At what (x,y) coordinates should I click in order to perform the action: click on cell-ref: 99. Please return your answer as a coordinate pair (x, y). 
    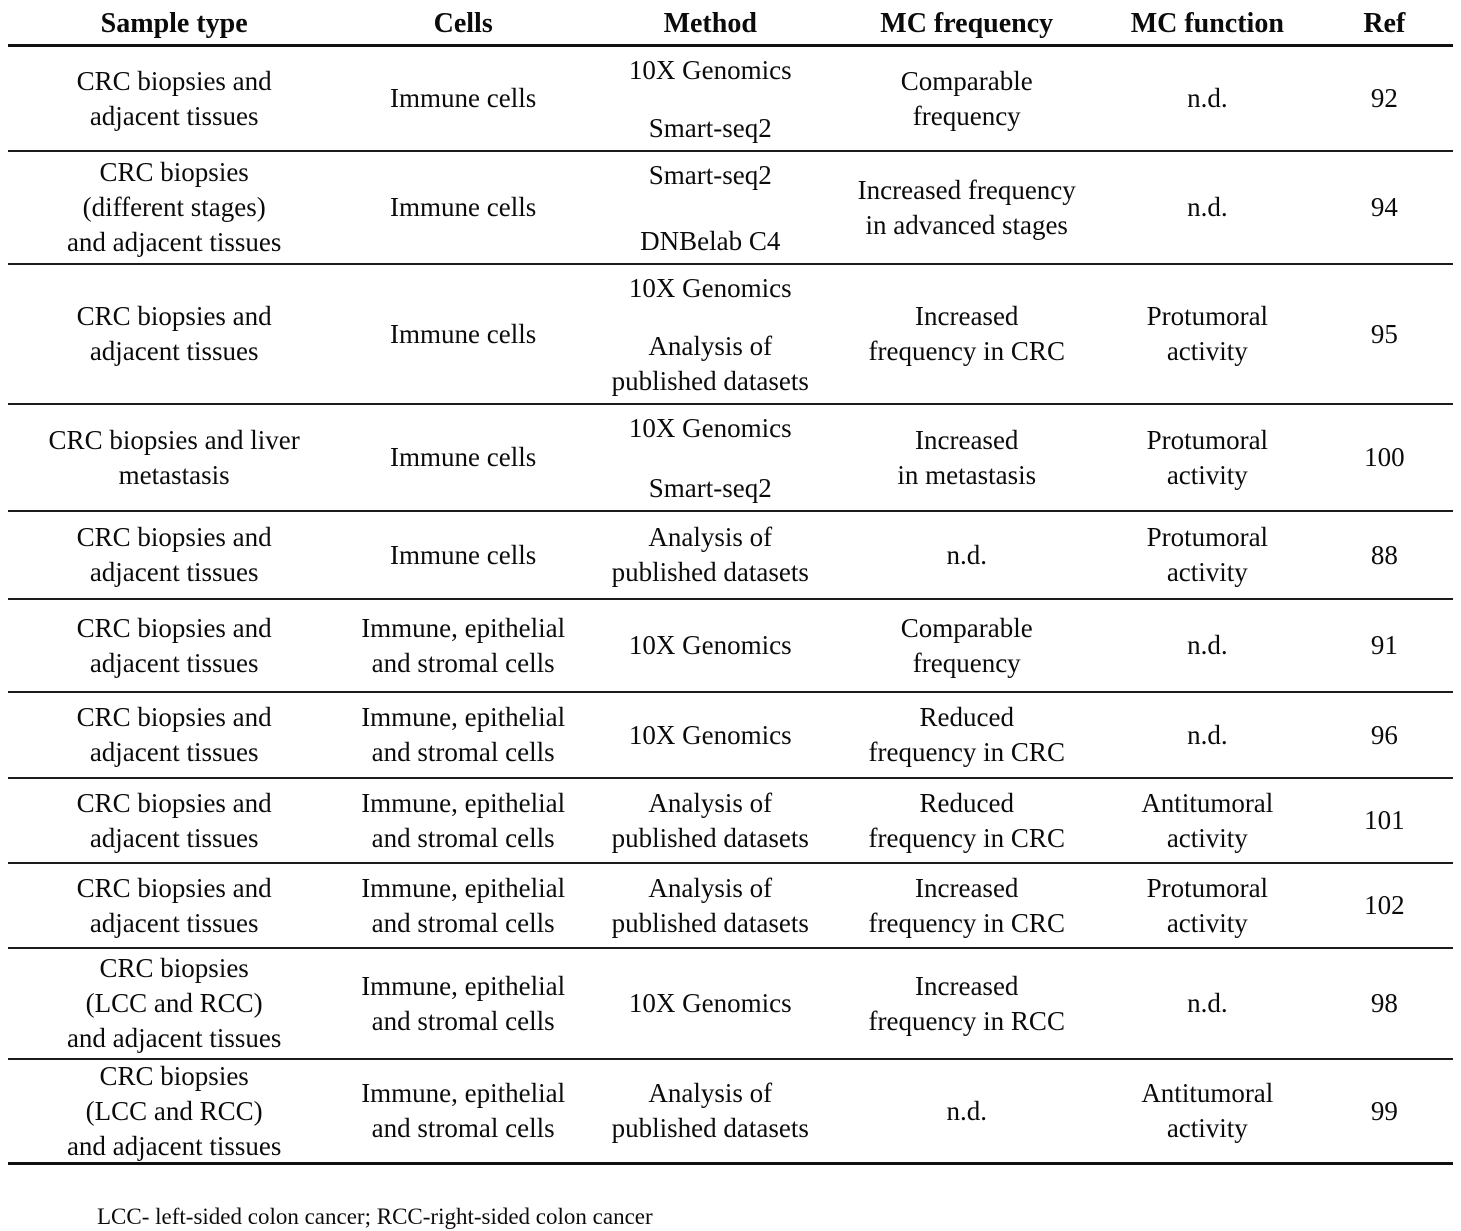
    Looking at the image, I should click on (1384, 1110).